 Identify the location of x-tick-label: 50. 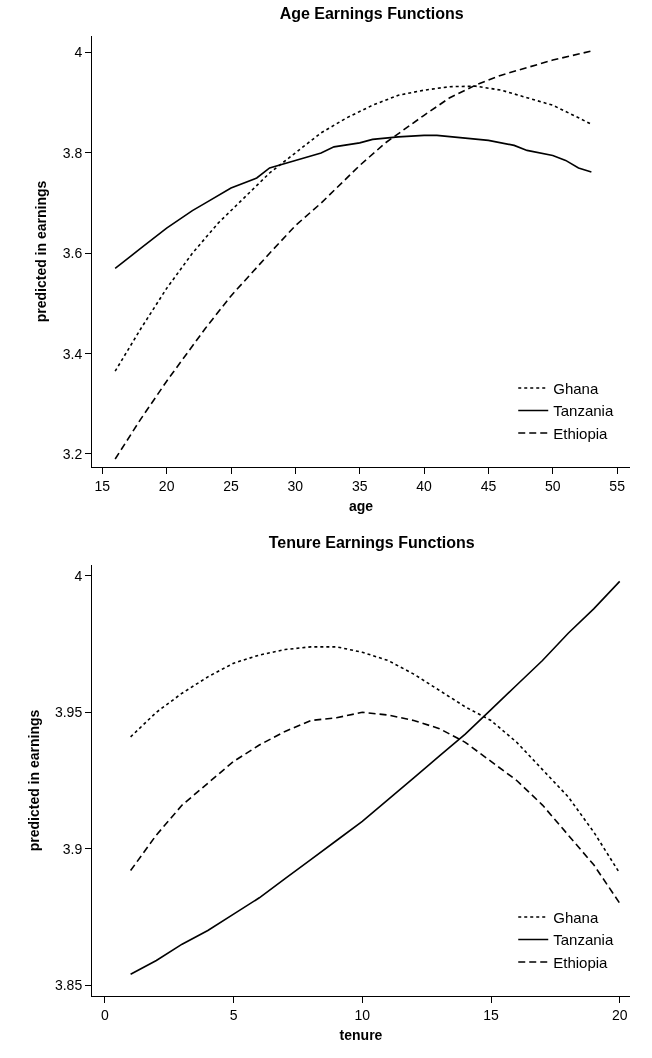
(552, 485).